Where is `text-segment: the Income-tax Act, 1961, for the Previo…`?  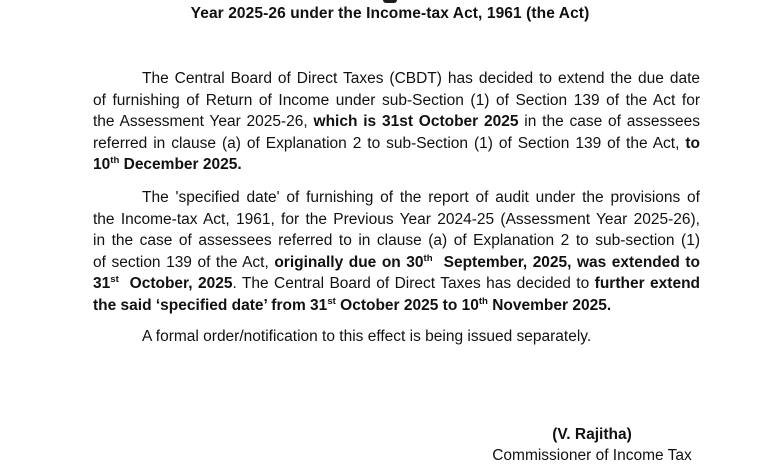
text-segment: the Income-tax Act, 1961, for the Previo… is located at coordinates (396, 219).